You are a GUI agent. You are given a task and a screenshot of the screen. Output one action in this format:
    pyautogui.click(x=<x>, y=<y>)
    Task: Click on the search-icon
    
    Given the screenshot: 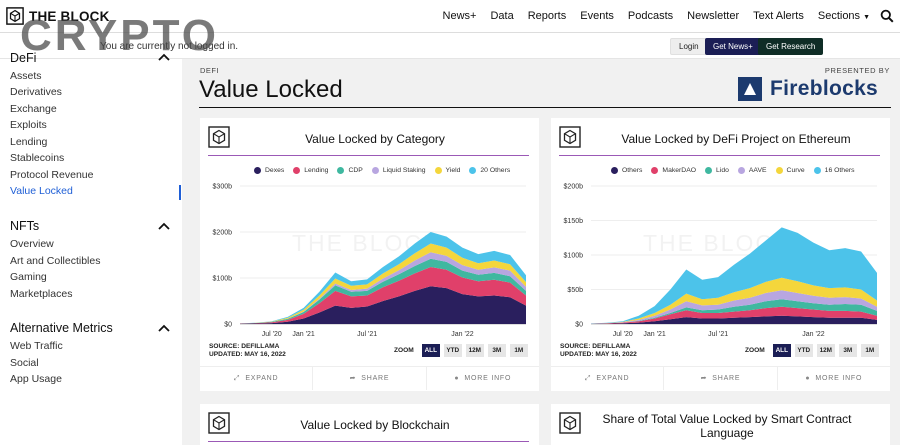 What is the action you would take?
    pyautogui.click(x=887, y=16)
    